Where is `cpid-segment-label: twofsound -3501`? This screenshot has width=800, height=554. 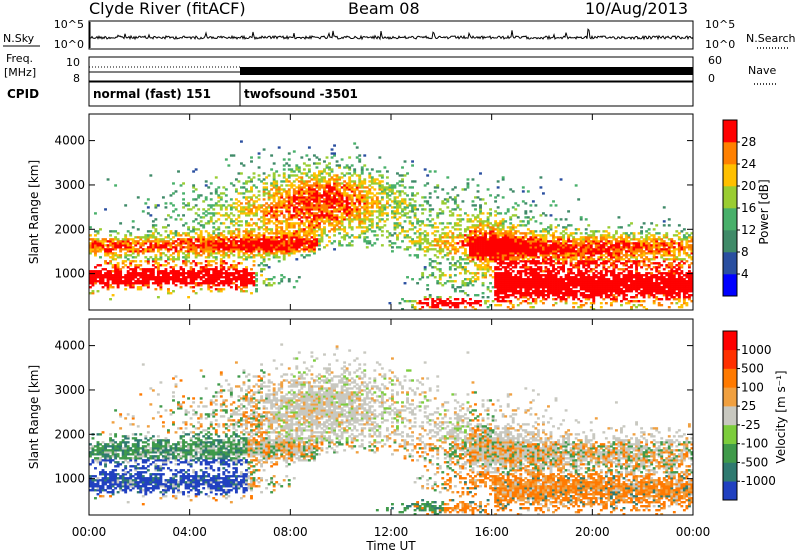 cpid-segment-label: twofsound -3501 is located at coordinates (301, 94).